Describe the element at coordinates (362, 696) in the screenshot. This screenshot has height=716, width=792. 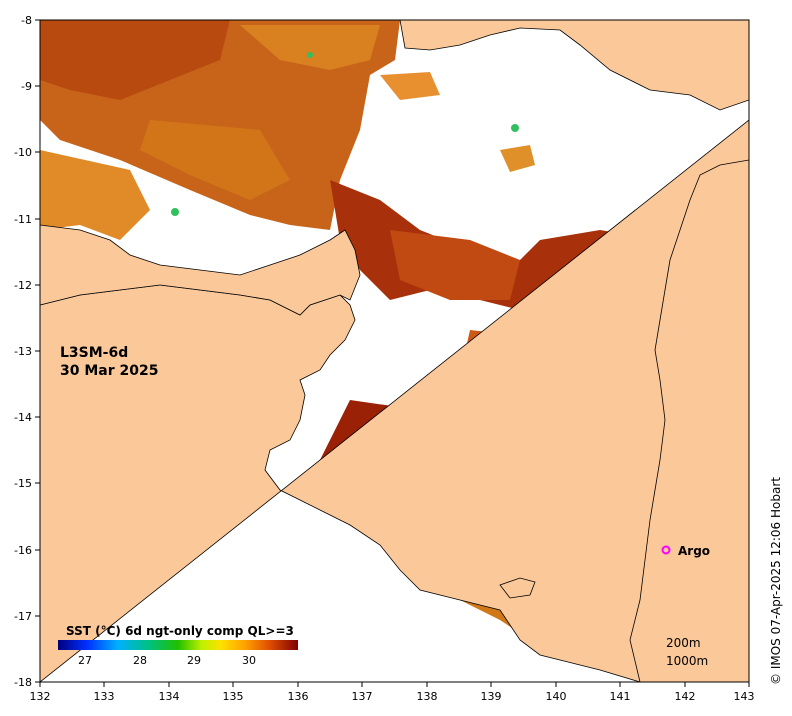
I see `x-tick-label: 137` at that location.